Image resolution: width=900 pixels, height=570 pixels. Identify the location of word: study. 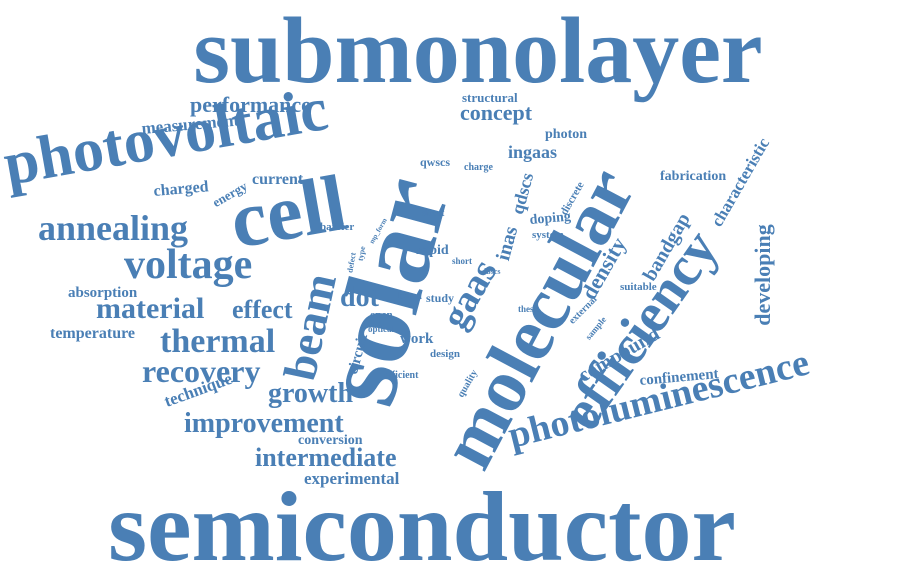
(440, 298).